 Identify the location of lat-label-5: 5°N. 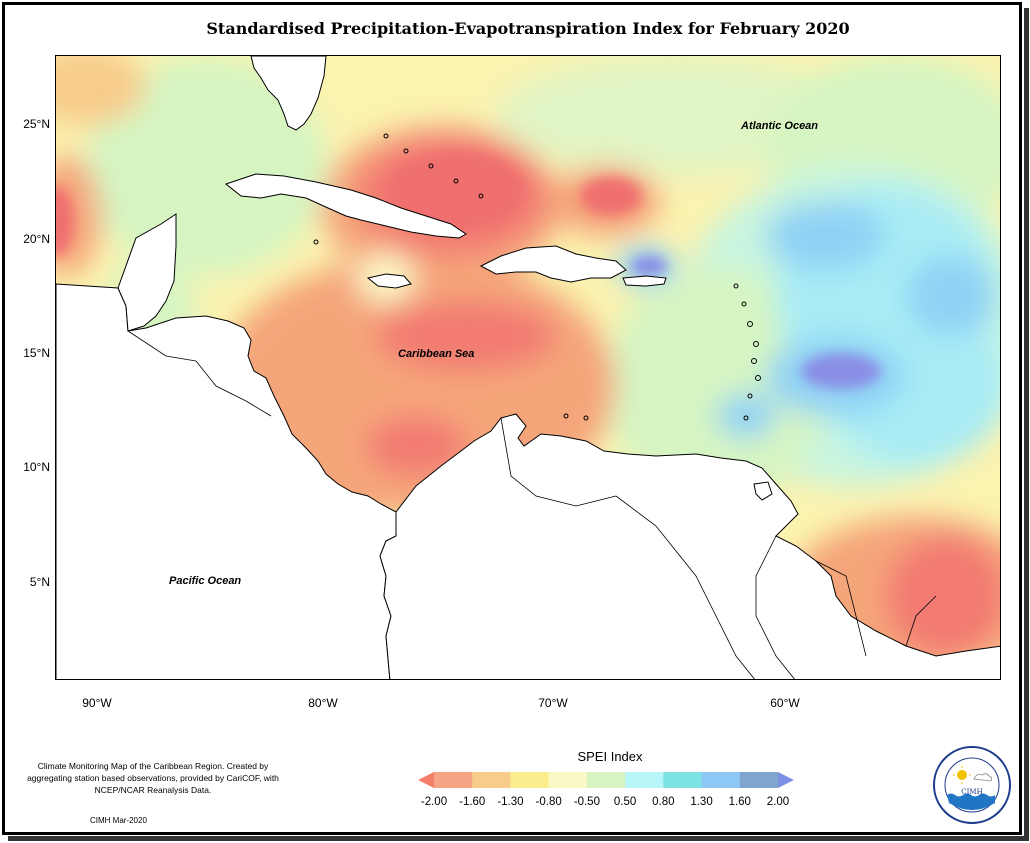
(39, 582).